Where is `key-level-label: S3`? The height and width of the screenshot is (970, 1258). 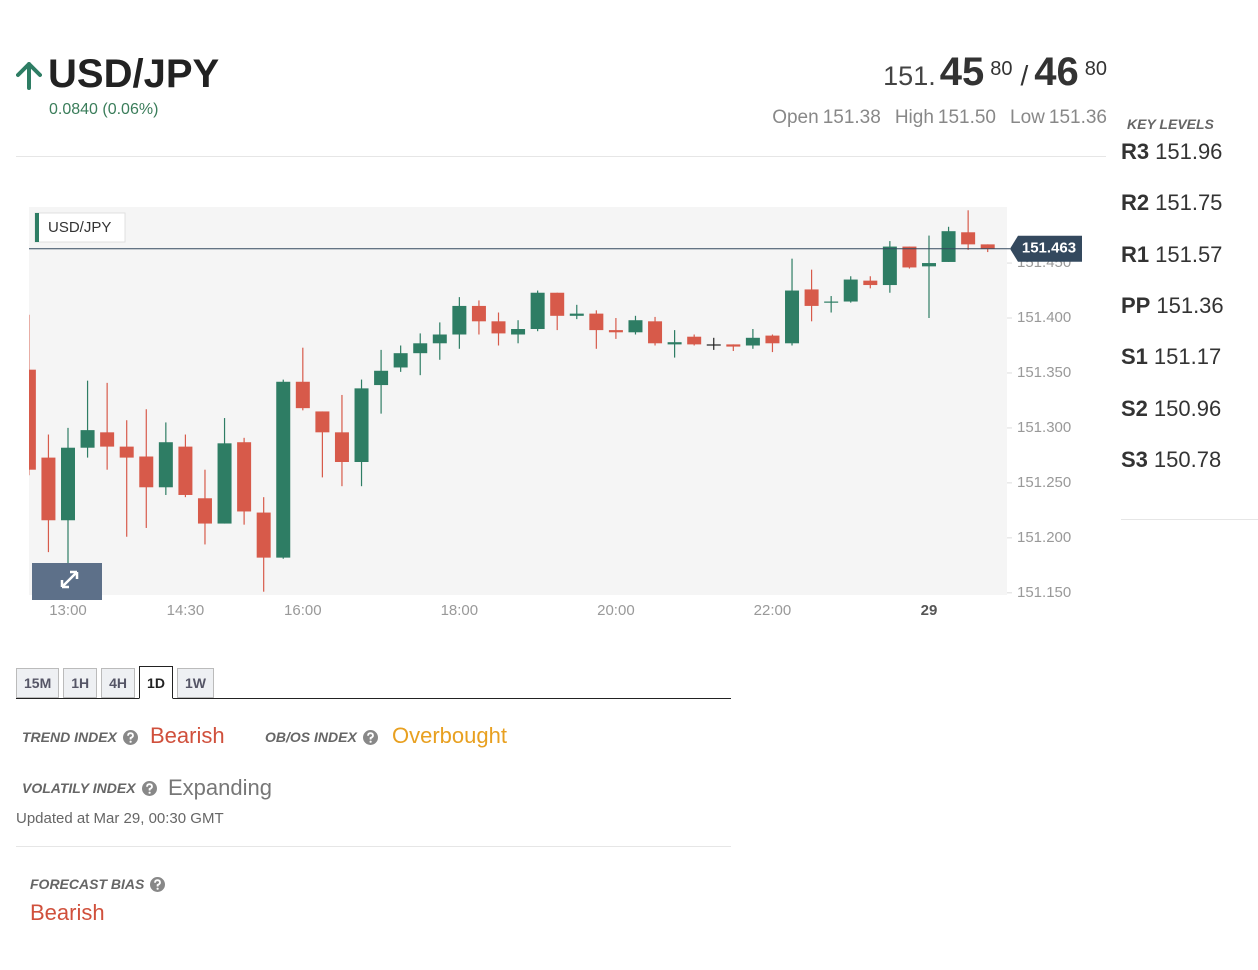
key-level-label: S3 is located at coordinates (1134, 459).